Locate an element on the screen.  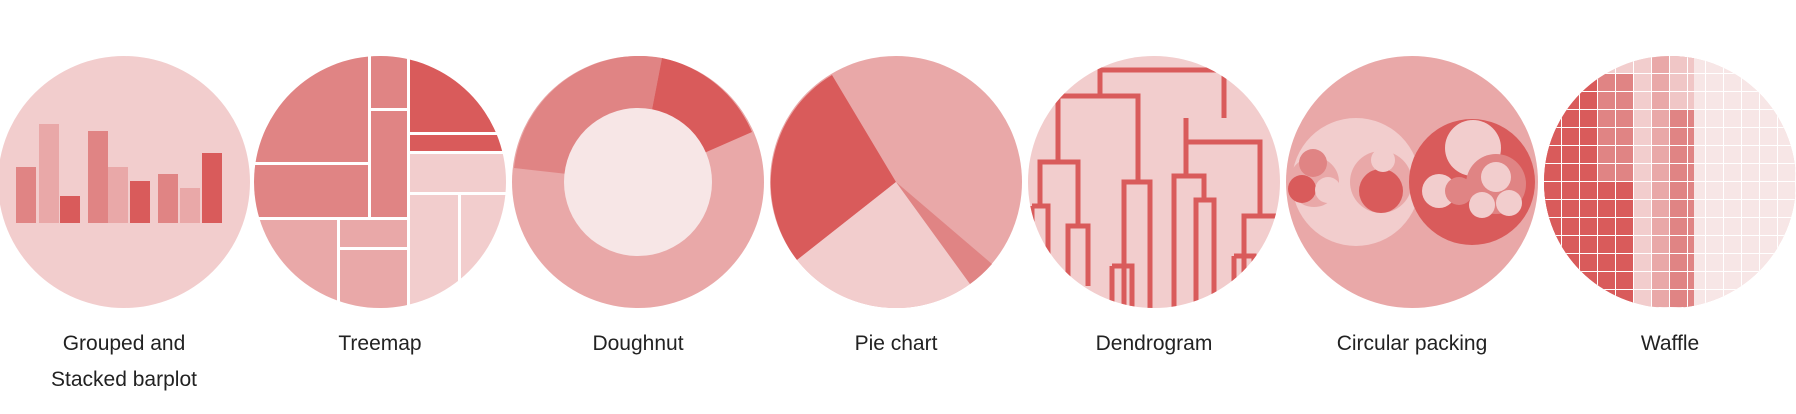
dendrogram-card: Dendrogram is located at coordinates (1154, 207).